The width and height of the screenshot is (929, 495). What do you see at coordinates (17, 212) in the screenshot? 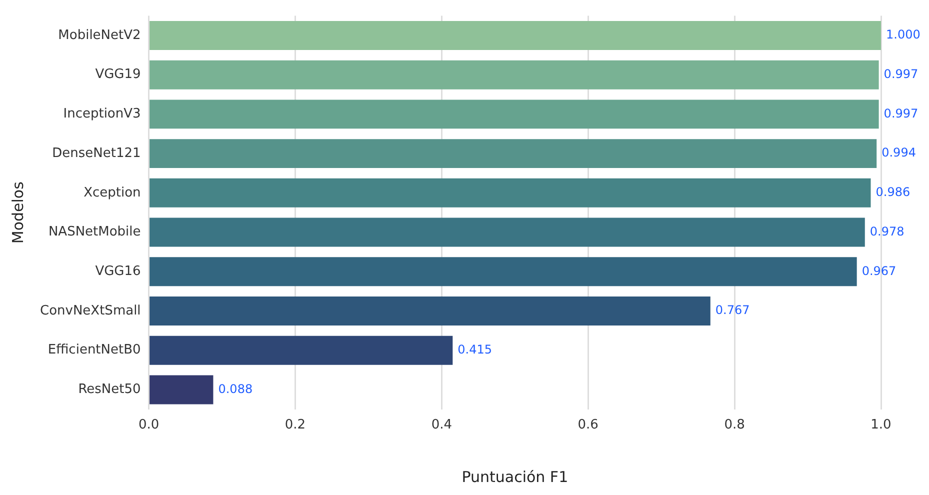
I see `y-axis-title: Modelos` at bounding box center [17, 212].